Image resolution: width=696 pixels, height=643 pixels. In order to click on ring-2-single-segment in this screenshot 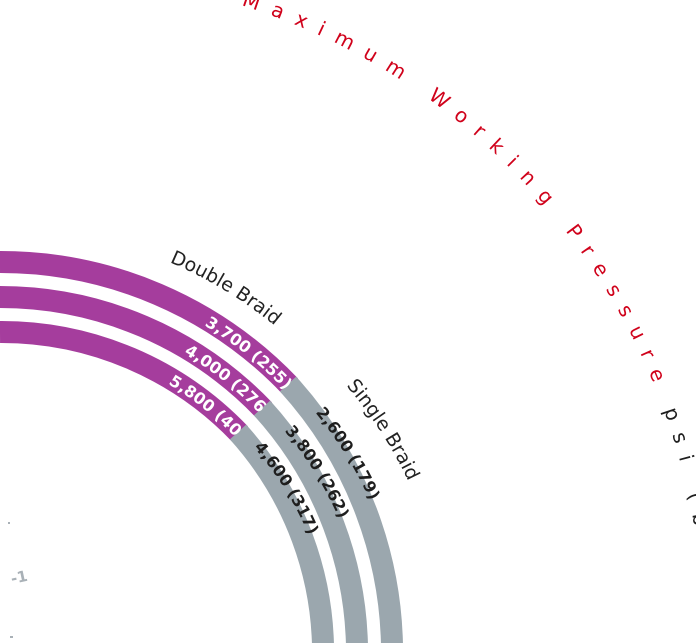, I will do `click(310, 521)`.